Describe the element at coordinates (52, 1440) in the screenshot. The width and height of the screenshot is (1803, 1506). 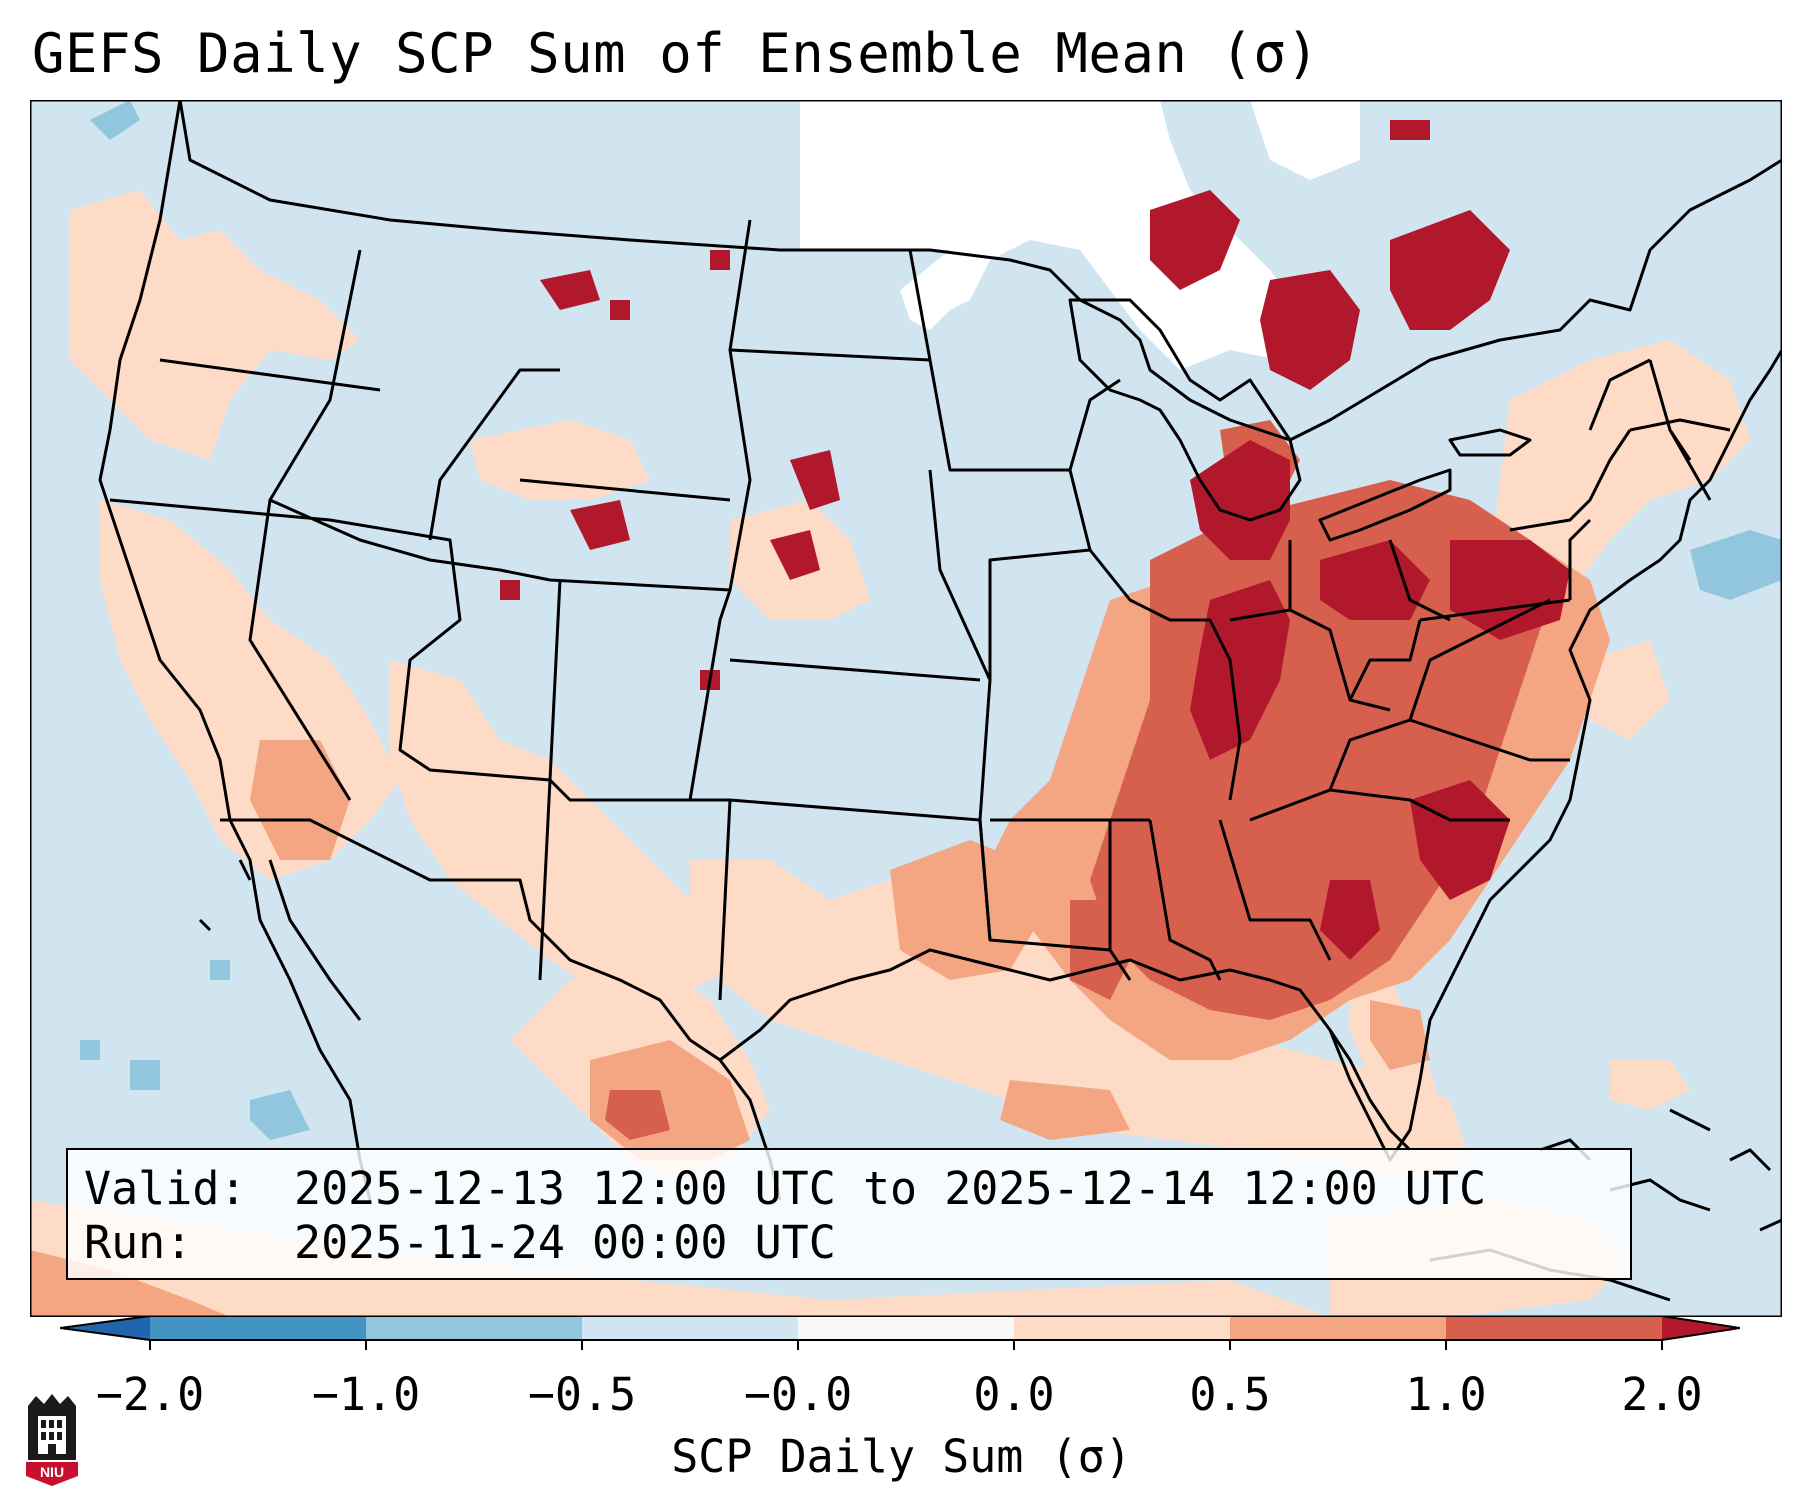
I see `niu-logo-icon: NIU` at that location.